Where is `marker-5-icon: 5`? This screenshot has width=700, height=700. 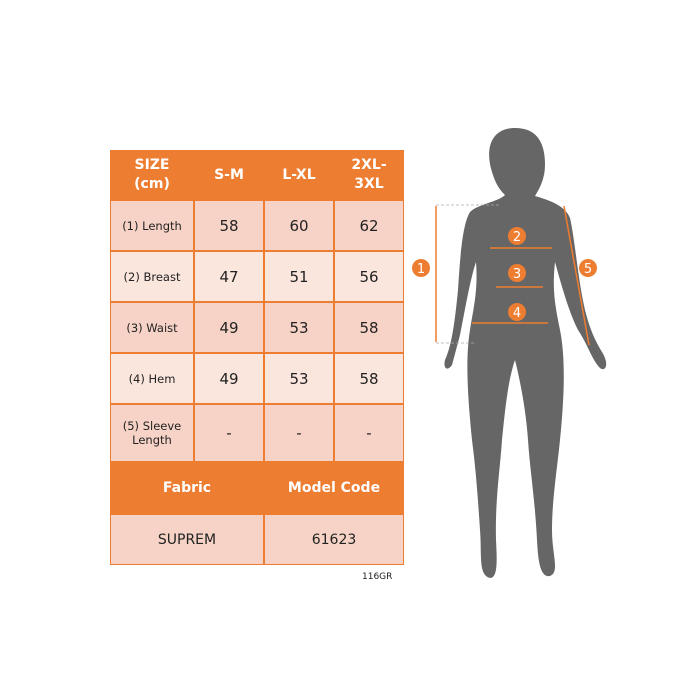
marker-5-icon: 5 is located at coordinates (588, 268).